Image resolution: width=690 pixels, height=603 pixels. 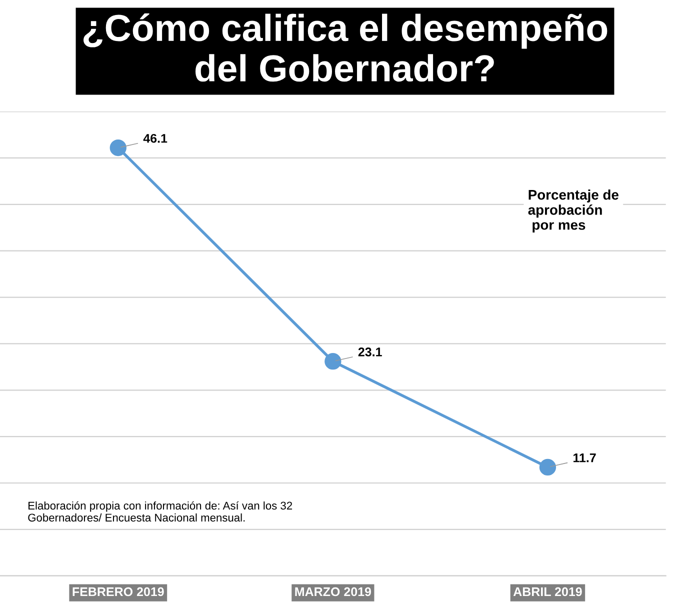 What do you see at coordinates (118, 591) in the screenshot?
I see `x-tick-label: FEBRERO 2019` at bounding box center [118, 591].